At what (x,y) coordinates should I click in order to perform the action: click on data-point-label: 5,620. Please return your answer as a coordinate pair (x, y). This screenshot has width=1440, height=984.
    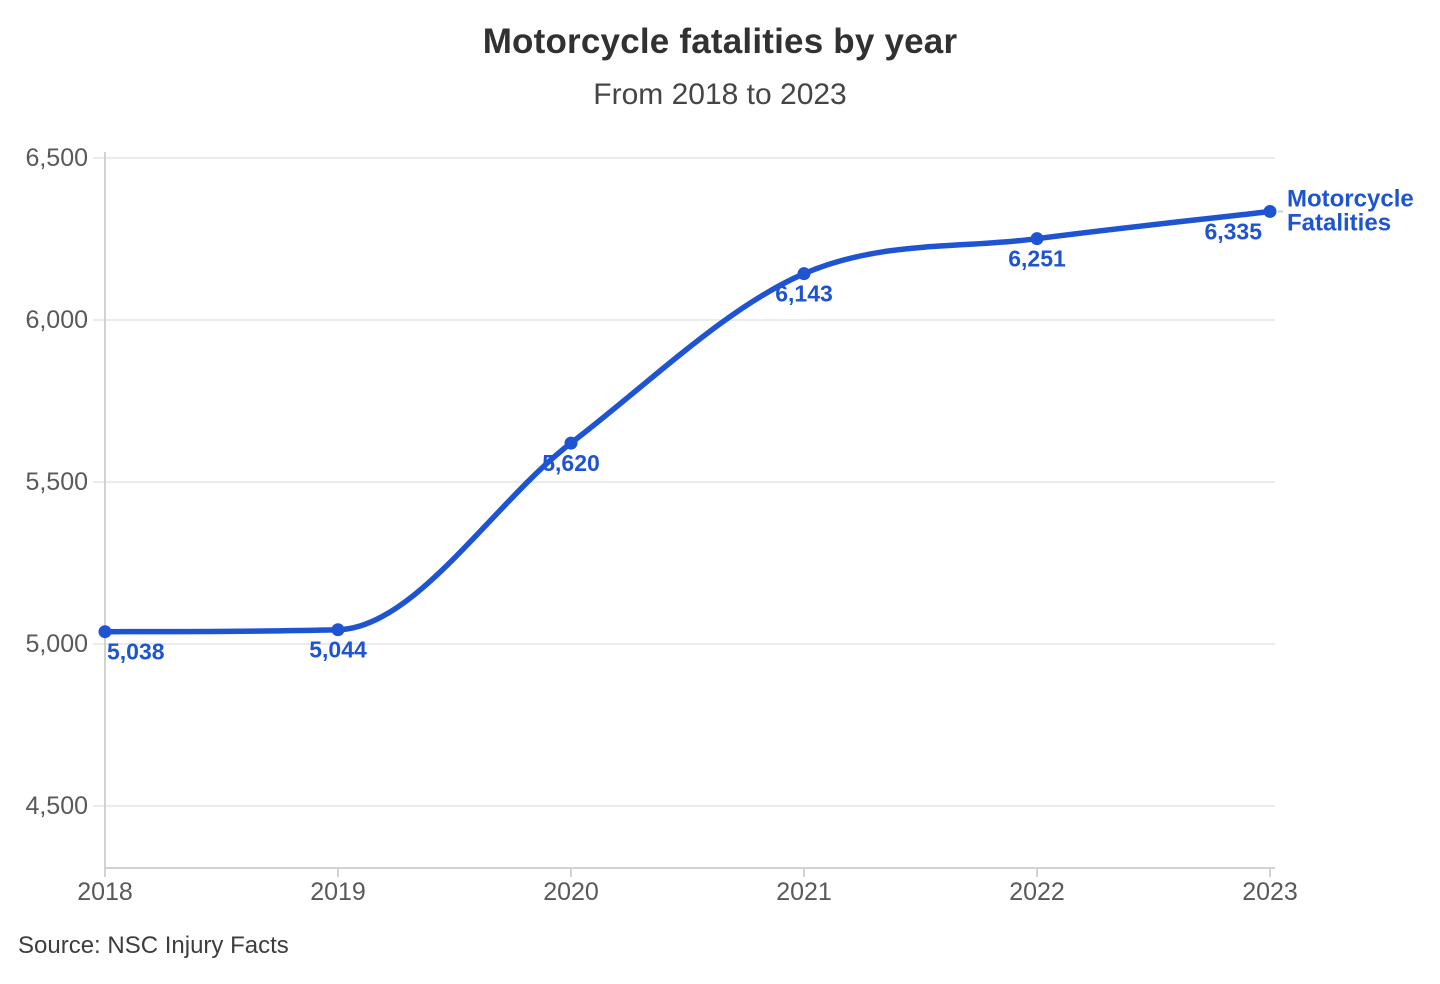
    Looking at the image, I should click on (571, 463).